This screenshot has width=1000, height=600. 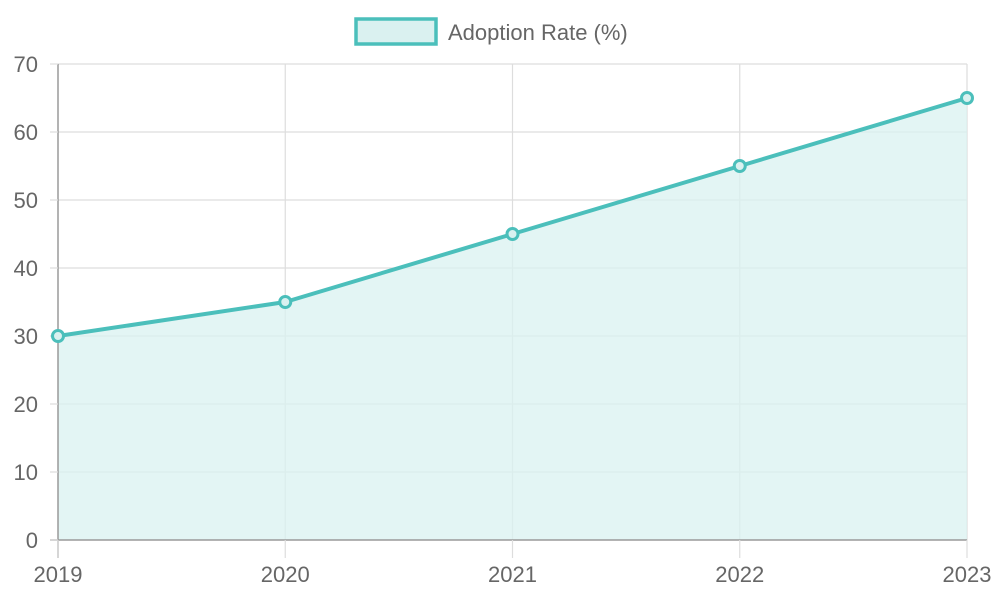 I want to click on legend-label: Adoption Rate (%), so click(x=538, y=32).